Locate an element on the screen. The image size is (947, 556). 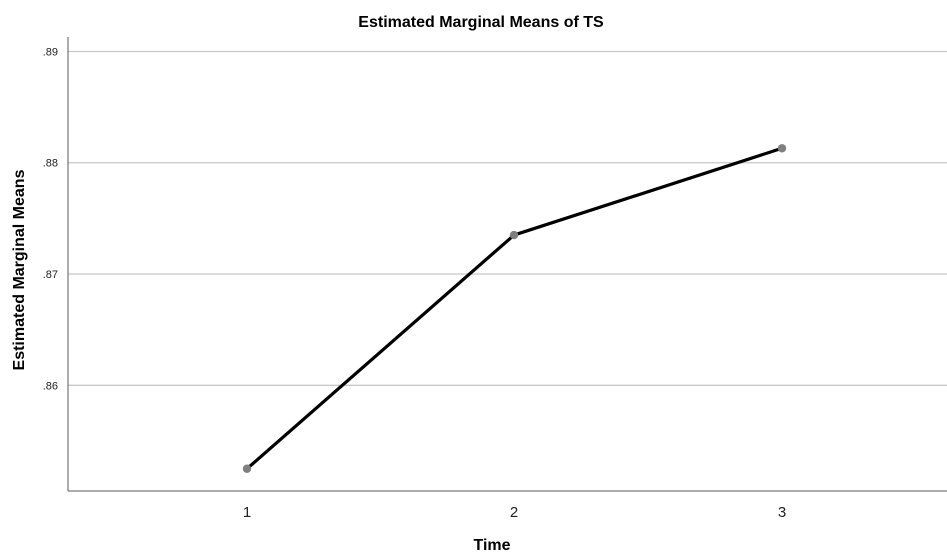
y-axis-label: Estimated Marginal Means is located at coordinates (19, 269).